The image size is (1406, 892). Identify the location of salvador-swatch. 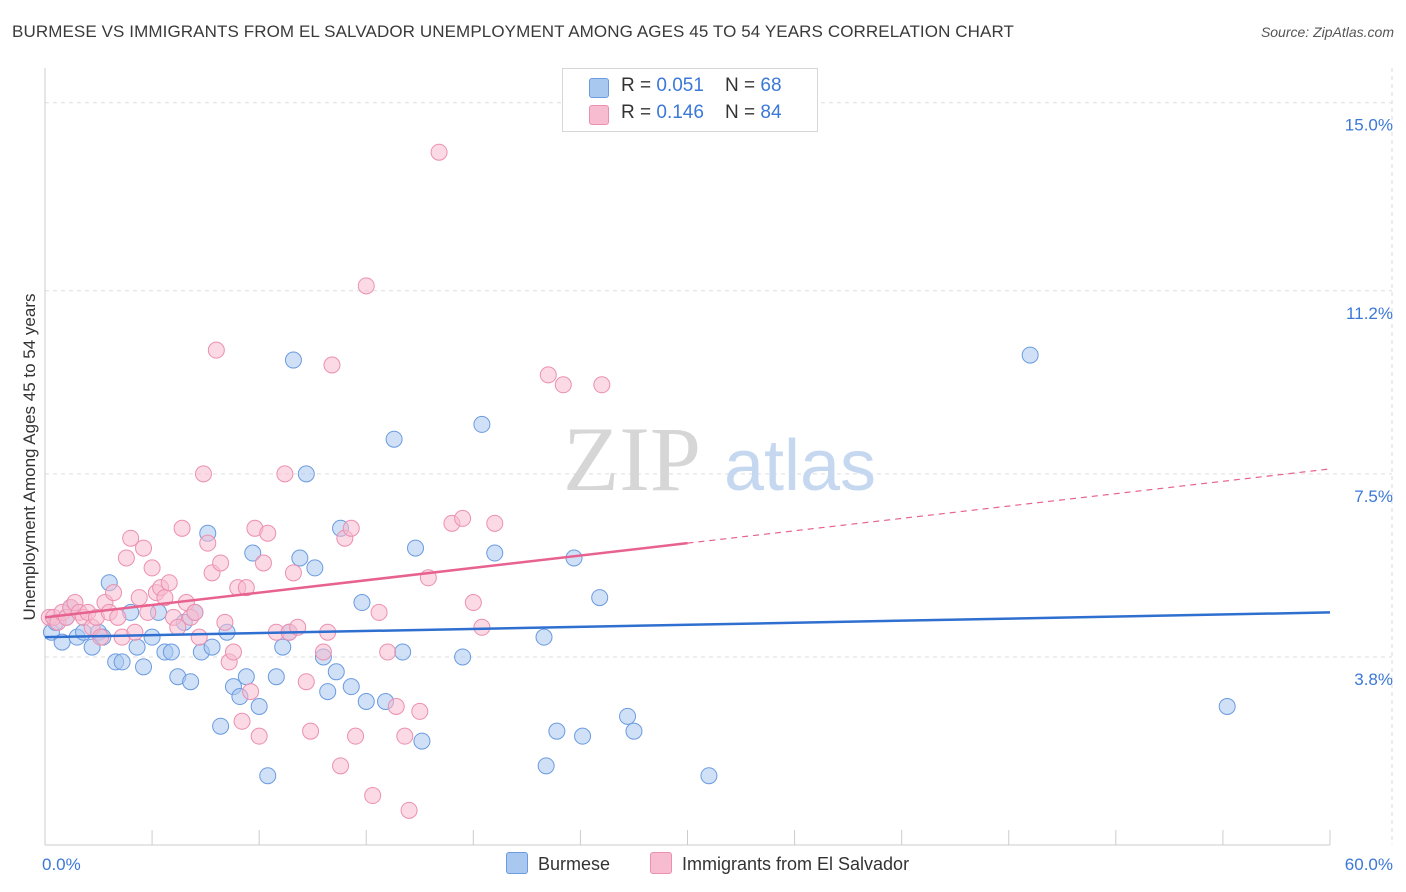
(599, 115).